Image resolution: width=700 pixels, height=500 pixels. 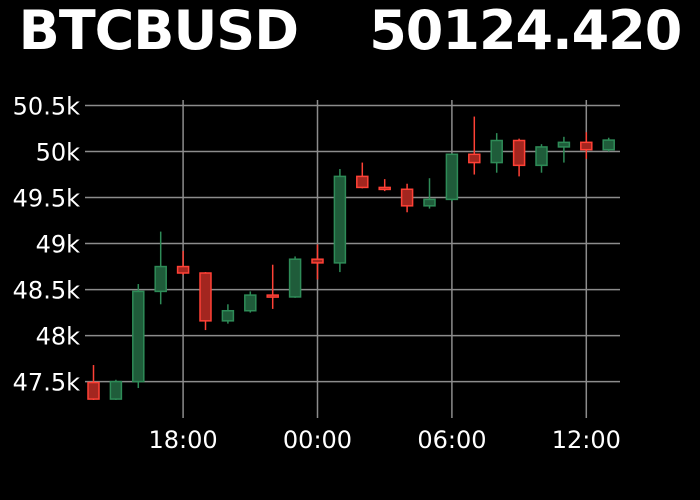 I want to click on x-tick-label: 18:00, so click(x=183, y=440).